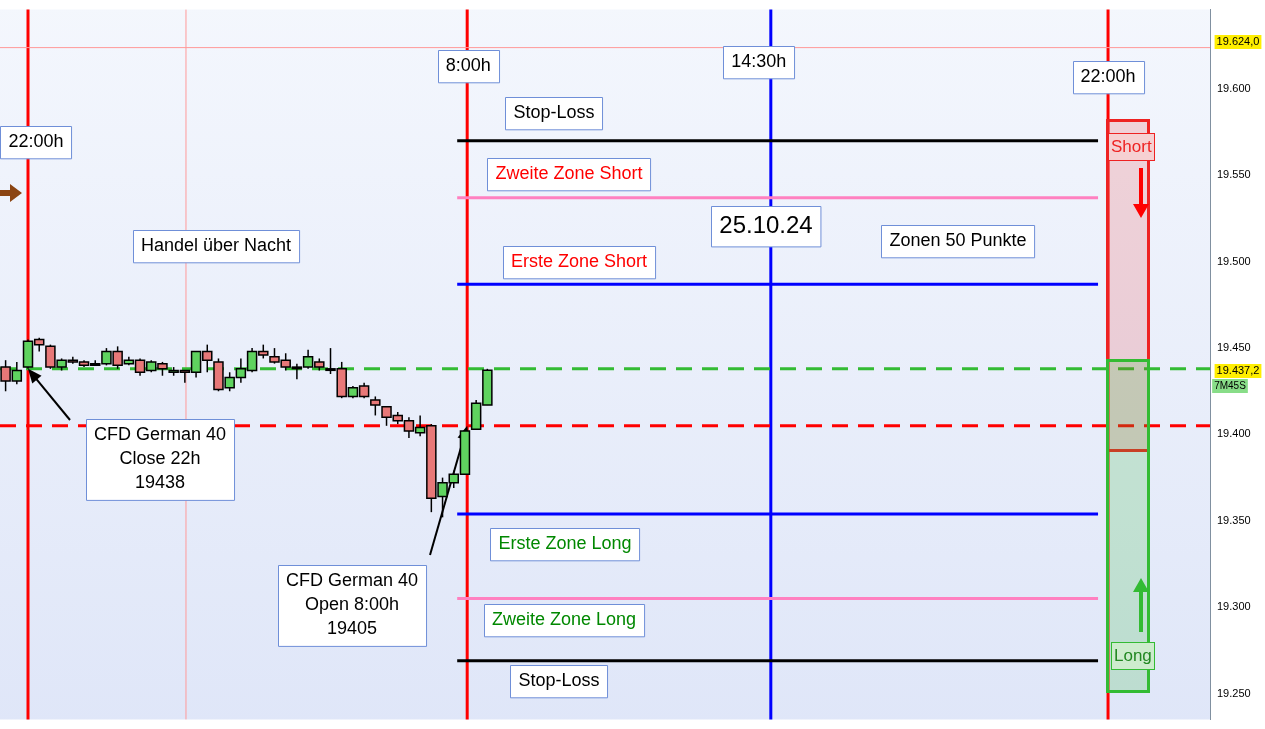 This screenshot has width=1265, height=729. What do you see at coordinates (375, 406) in the screenshot?
I see `candlestick` at bounding box center [375, 406].